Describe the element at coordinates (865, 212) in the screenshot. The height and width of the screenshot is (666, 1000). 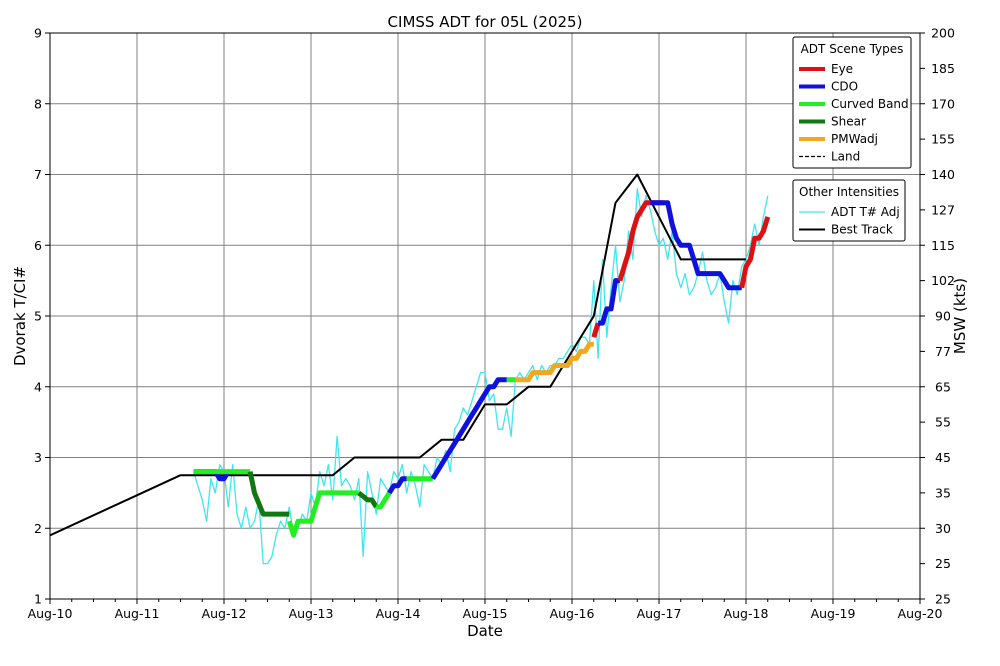
I see `legend-adt-t-adj-label: ADT T# Adj` at that location.